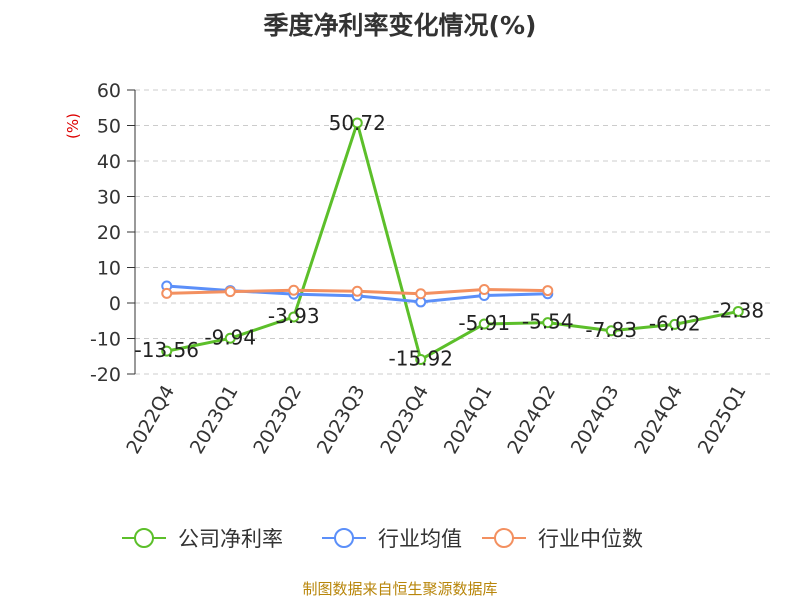  What do you see at coordinates (341, 420) in the screenshot?
I see `x-tick-label: 2023Q3` at bounding box center [341, 420].